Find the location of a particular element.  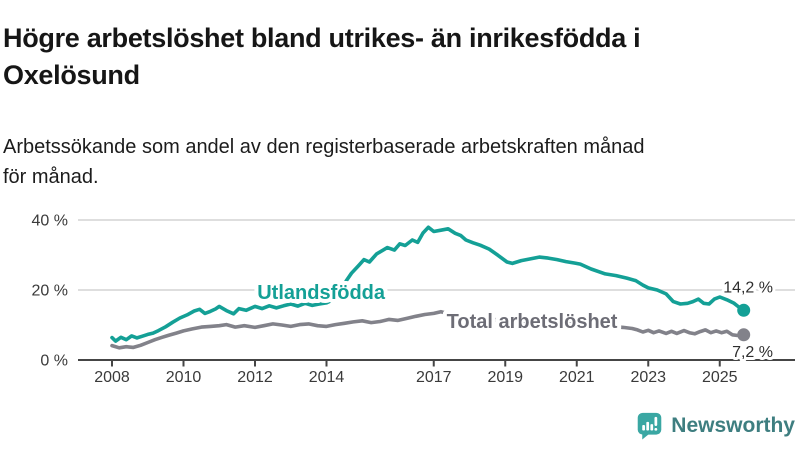

x-tick-label-2021: 2021 is located at coordinates (577, 377).